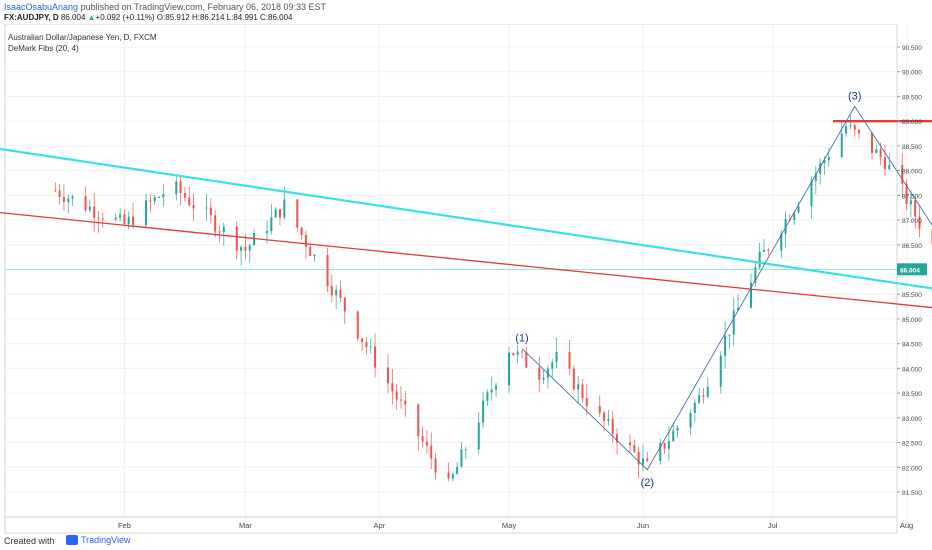 This screenshot has width=932, height=550. I want to click on last-price-label: 86.004, so click(910, 270).